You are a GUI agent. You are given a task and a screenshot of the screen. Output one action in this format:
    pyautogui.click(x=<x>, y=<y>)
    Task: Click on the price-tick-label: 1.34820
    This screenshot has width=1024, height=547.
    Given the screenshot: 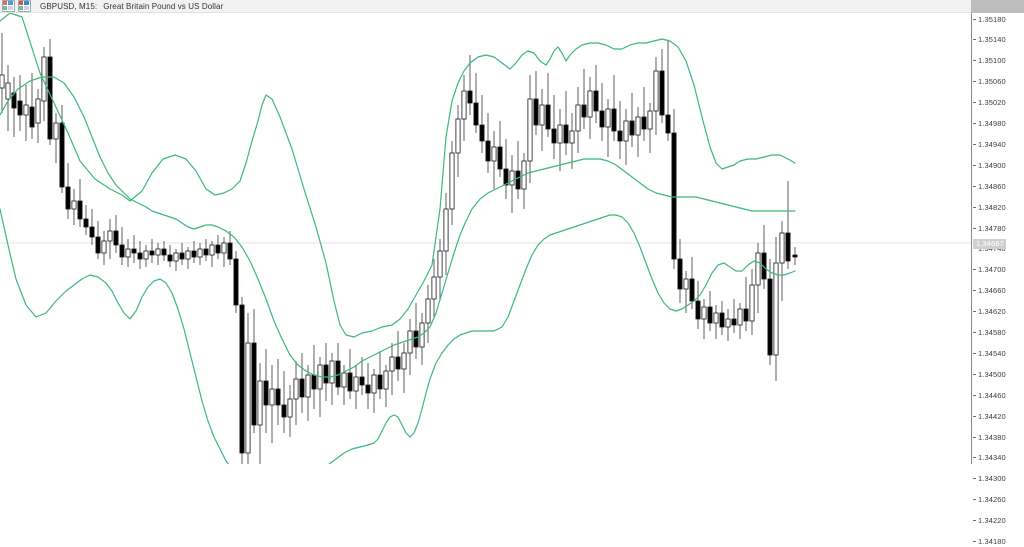 What is the action you would take?
    pyautogui.click(x=992, y=207)
    